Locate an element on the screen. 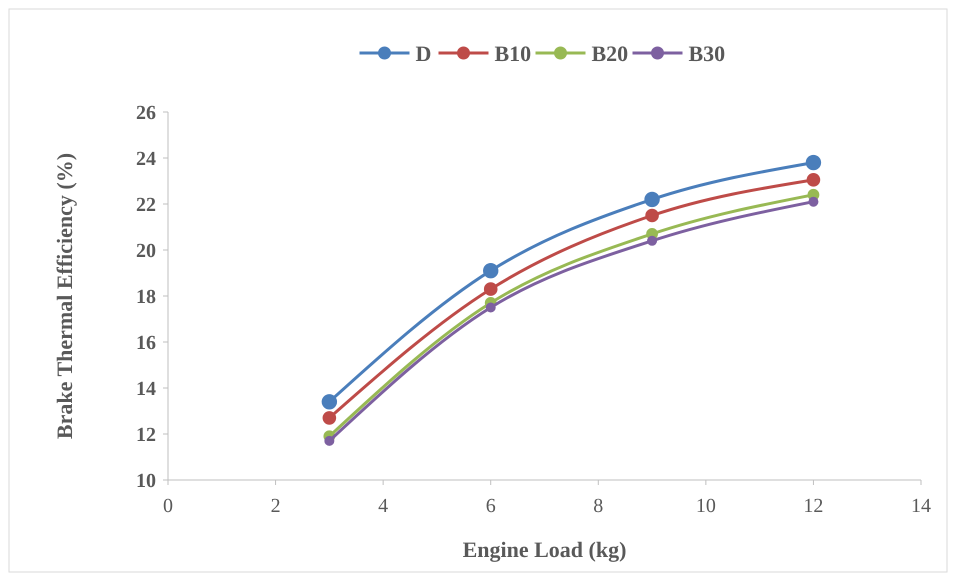 The image size is (960, 583). y-axis-title: Brake Thermal Efficiency (%) is located at coordinates (64, 296).